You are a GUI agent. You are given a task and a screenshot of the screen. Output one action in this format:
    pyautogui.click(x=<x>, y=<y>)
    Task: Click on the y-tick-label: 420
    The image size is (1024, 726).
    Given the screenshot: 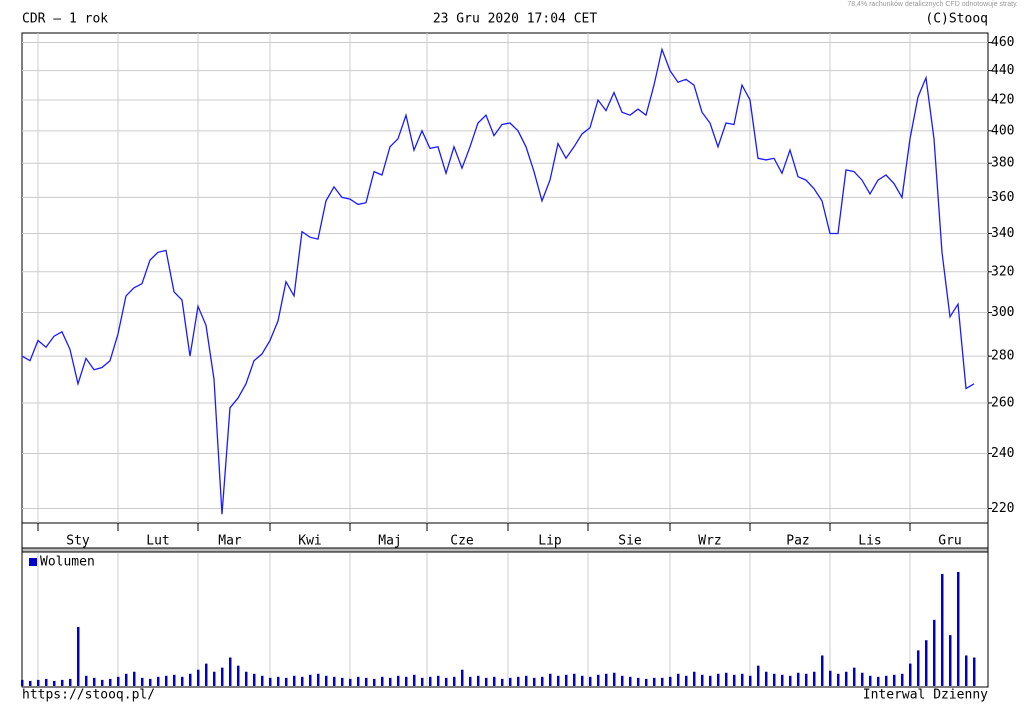 What is the action you would take?
    pyautogui.click(x=1002, y=100)
    